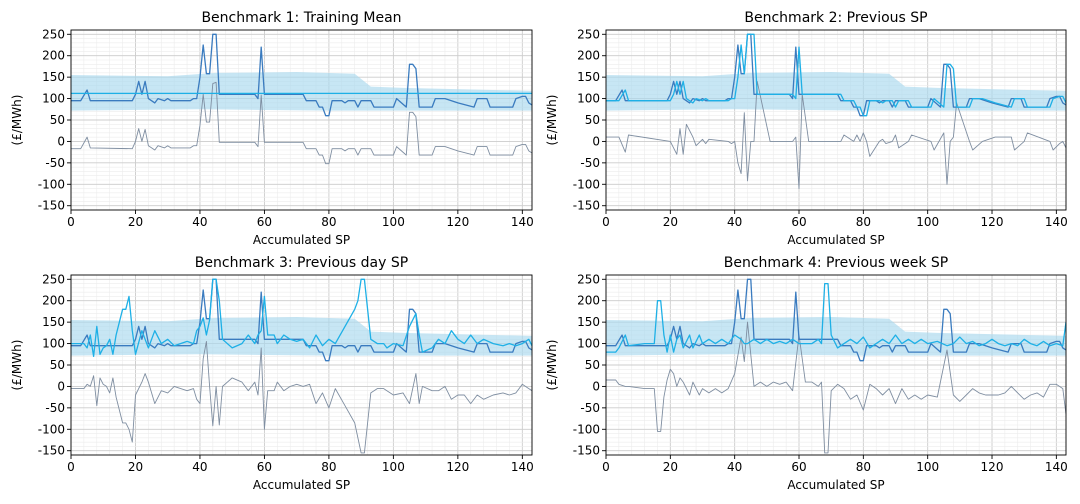 Image resolution: width=1080 pixels, height=504 pixels. Describe the element at coordinates (835, 18) in the screenshot. I see `chart-title: Benchmark 2: Previous SP` at that location.